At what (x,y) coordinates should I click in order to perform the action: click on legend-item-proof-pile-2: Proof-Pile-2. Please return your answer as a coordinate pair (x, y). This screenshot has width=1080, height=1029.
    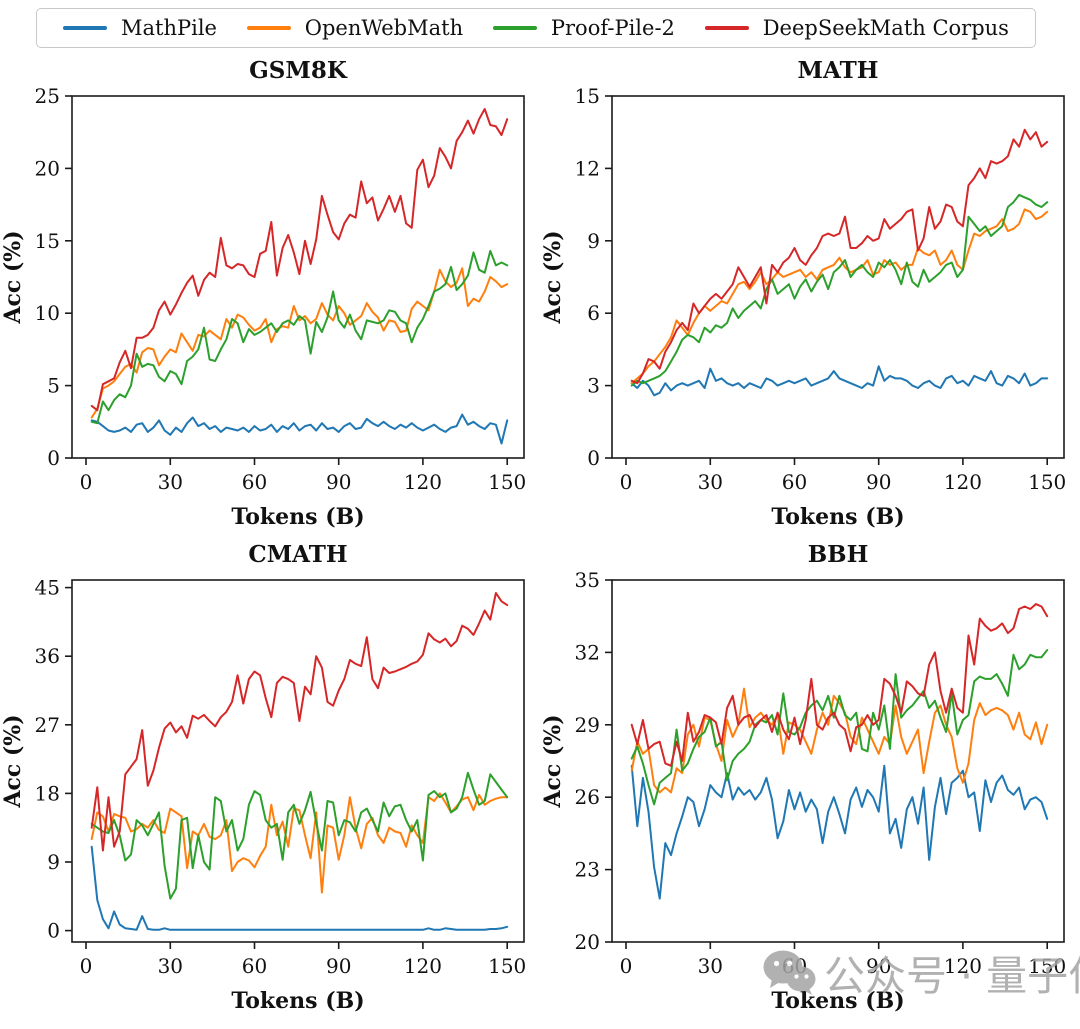
    Looking at the image, I should click on (583, 28).